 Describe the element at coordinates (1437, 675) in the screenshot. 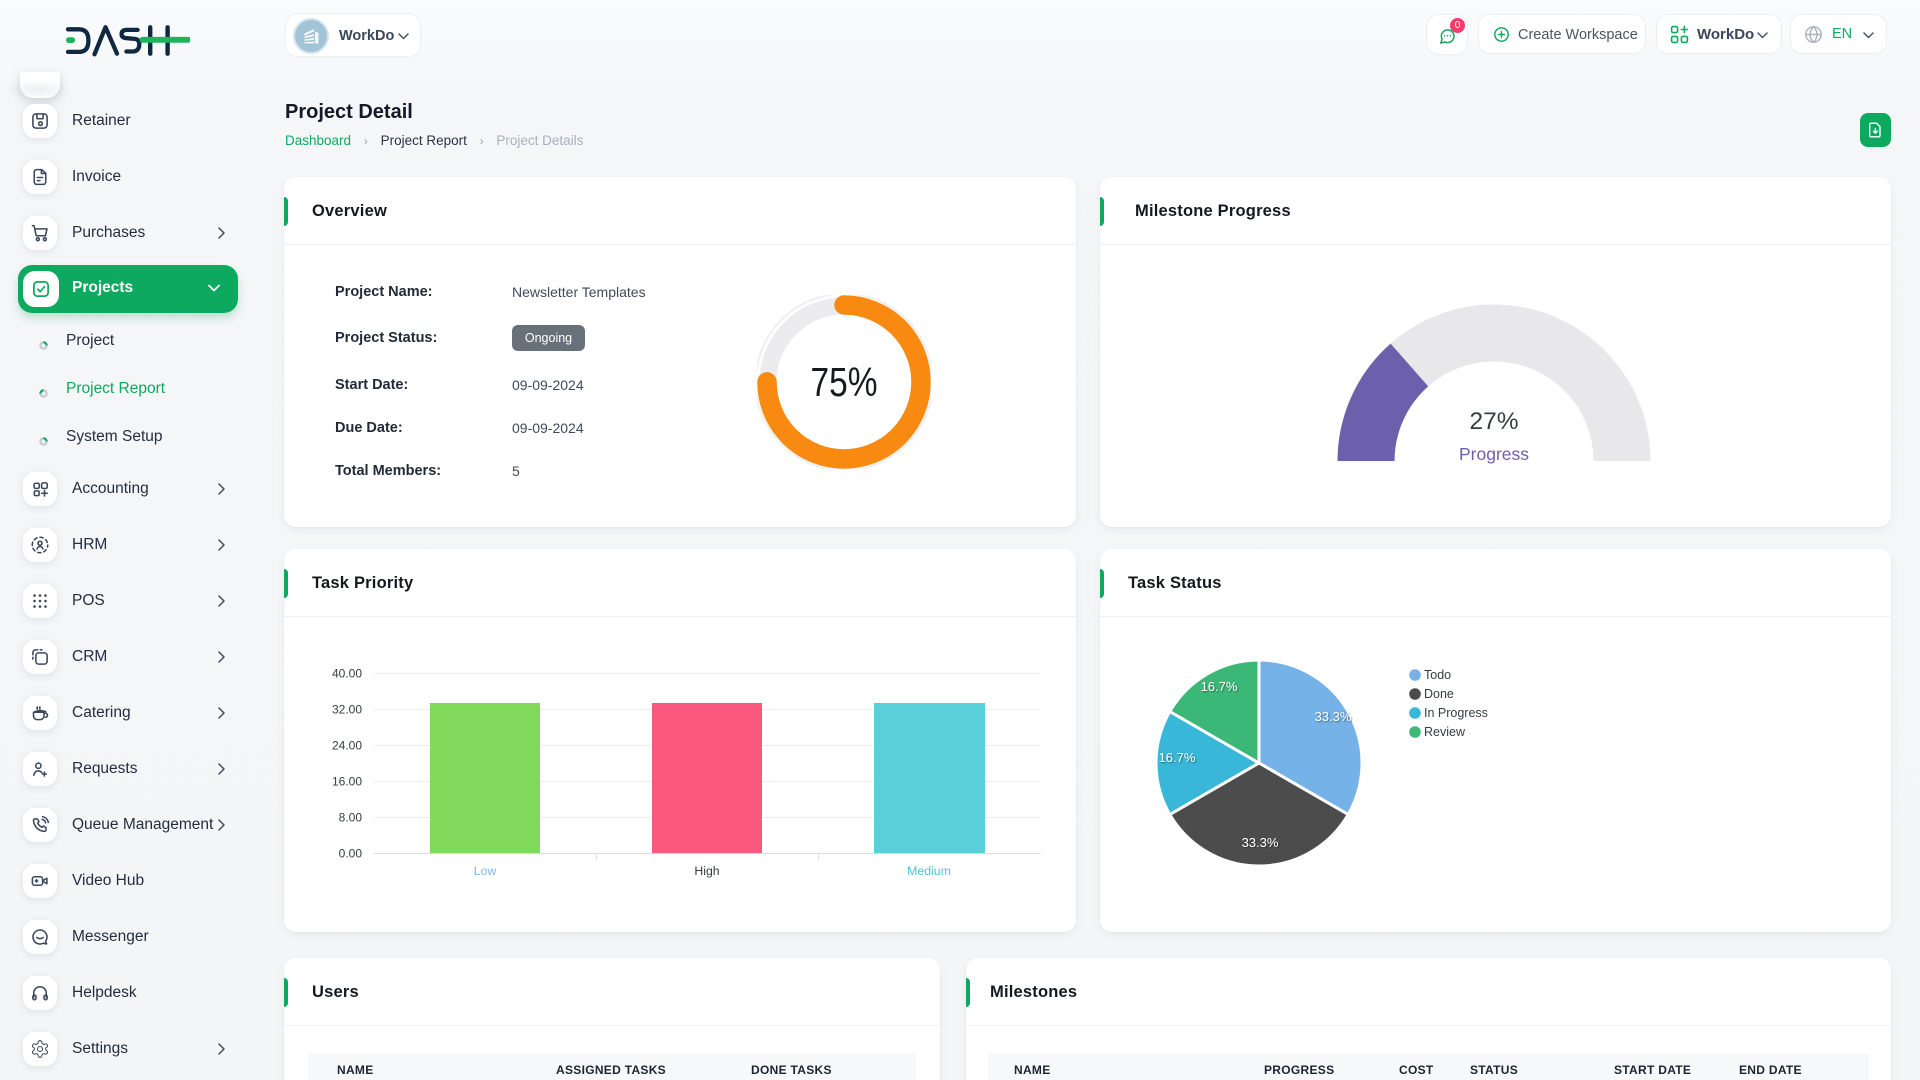

I see `svg-text: Todo` at that location.